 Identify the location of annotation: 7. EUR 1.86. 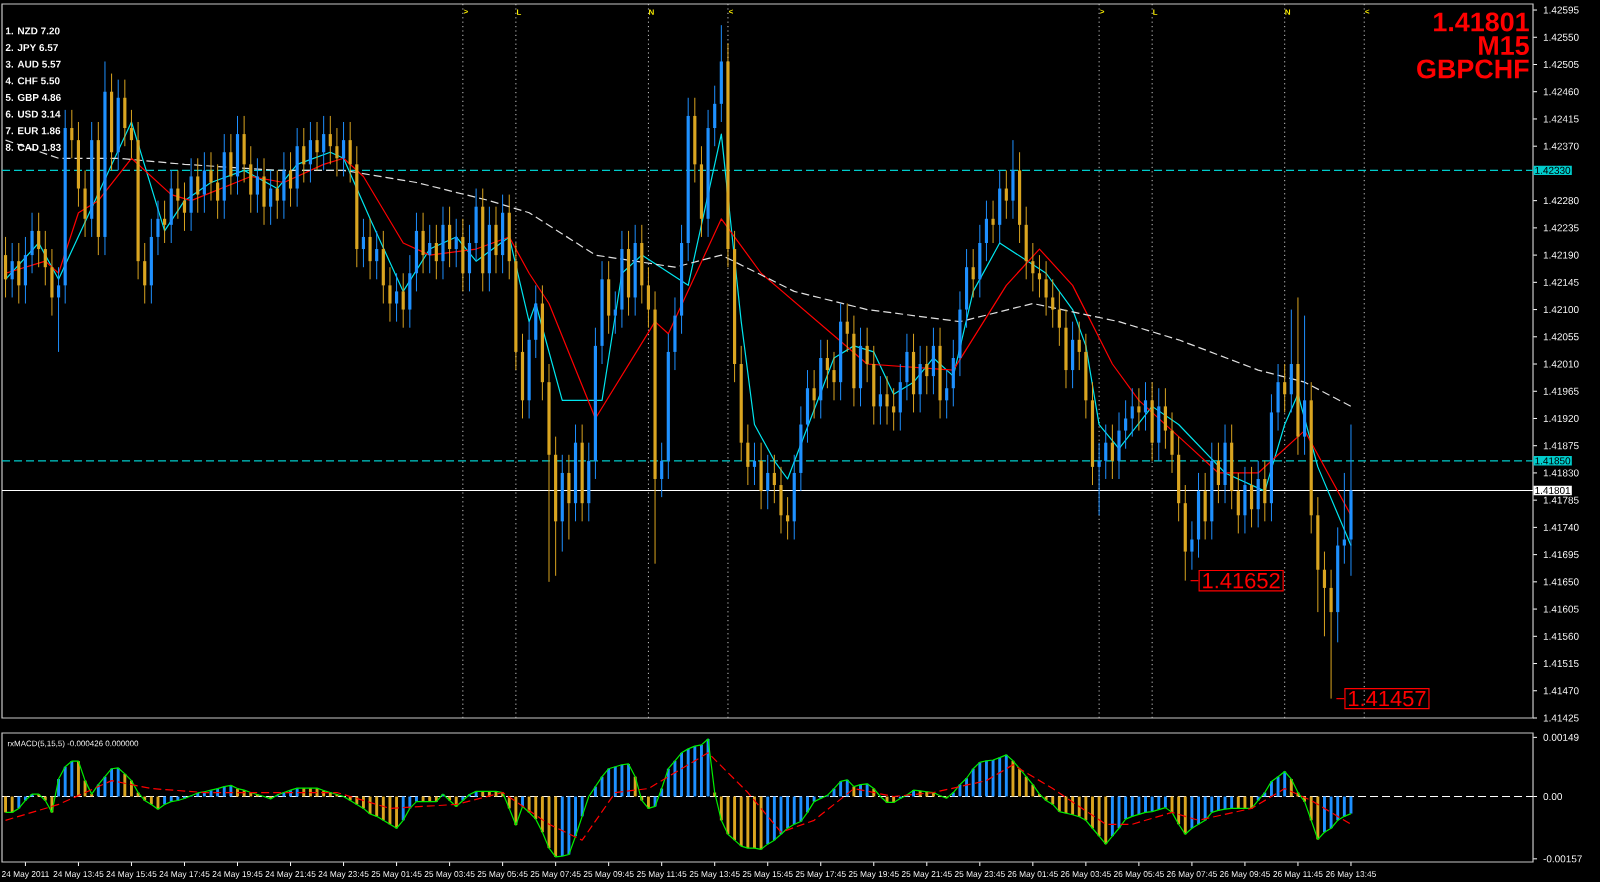
(33, 131).